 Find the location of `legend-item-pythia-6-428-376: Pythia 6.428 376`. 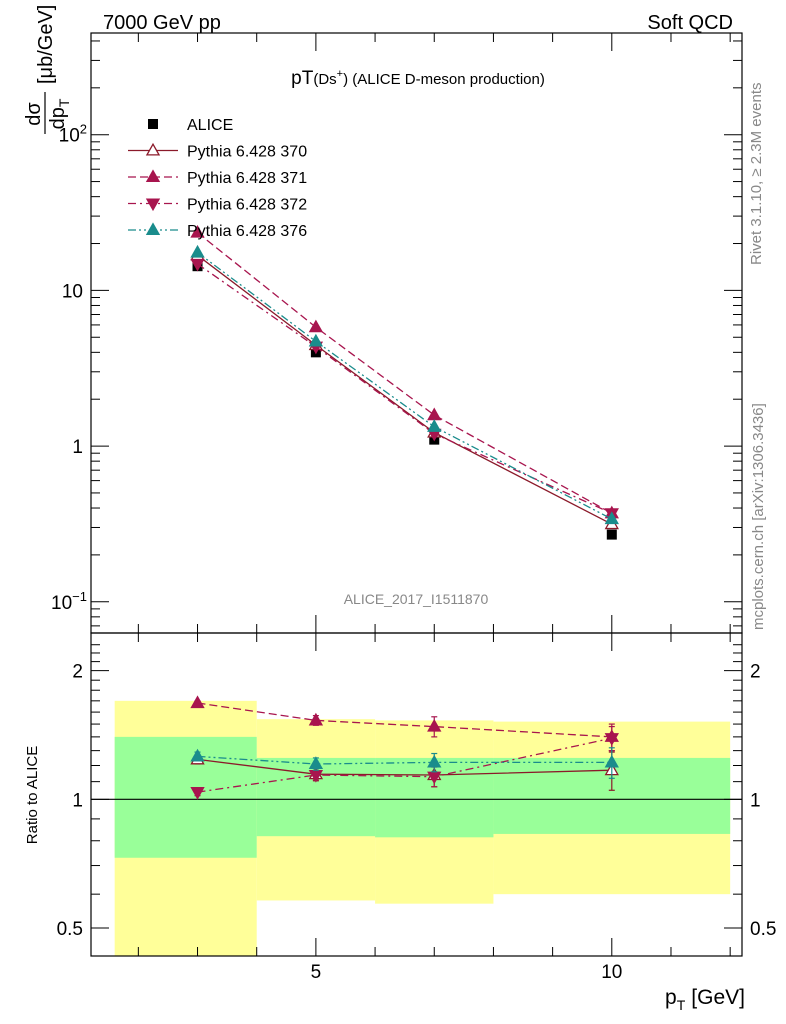

legend-item-pythia-6-428-376: Pythia 6.428 376 is located at coordinates (217, 231).